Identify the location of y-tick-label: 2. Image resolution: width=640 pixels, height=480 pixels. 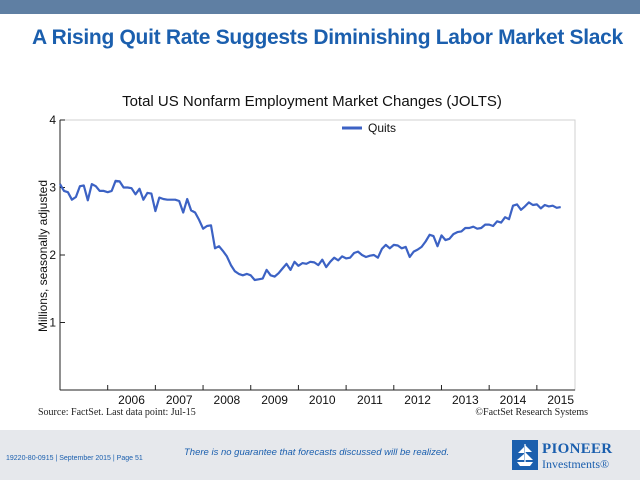
(52, 255).